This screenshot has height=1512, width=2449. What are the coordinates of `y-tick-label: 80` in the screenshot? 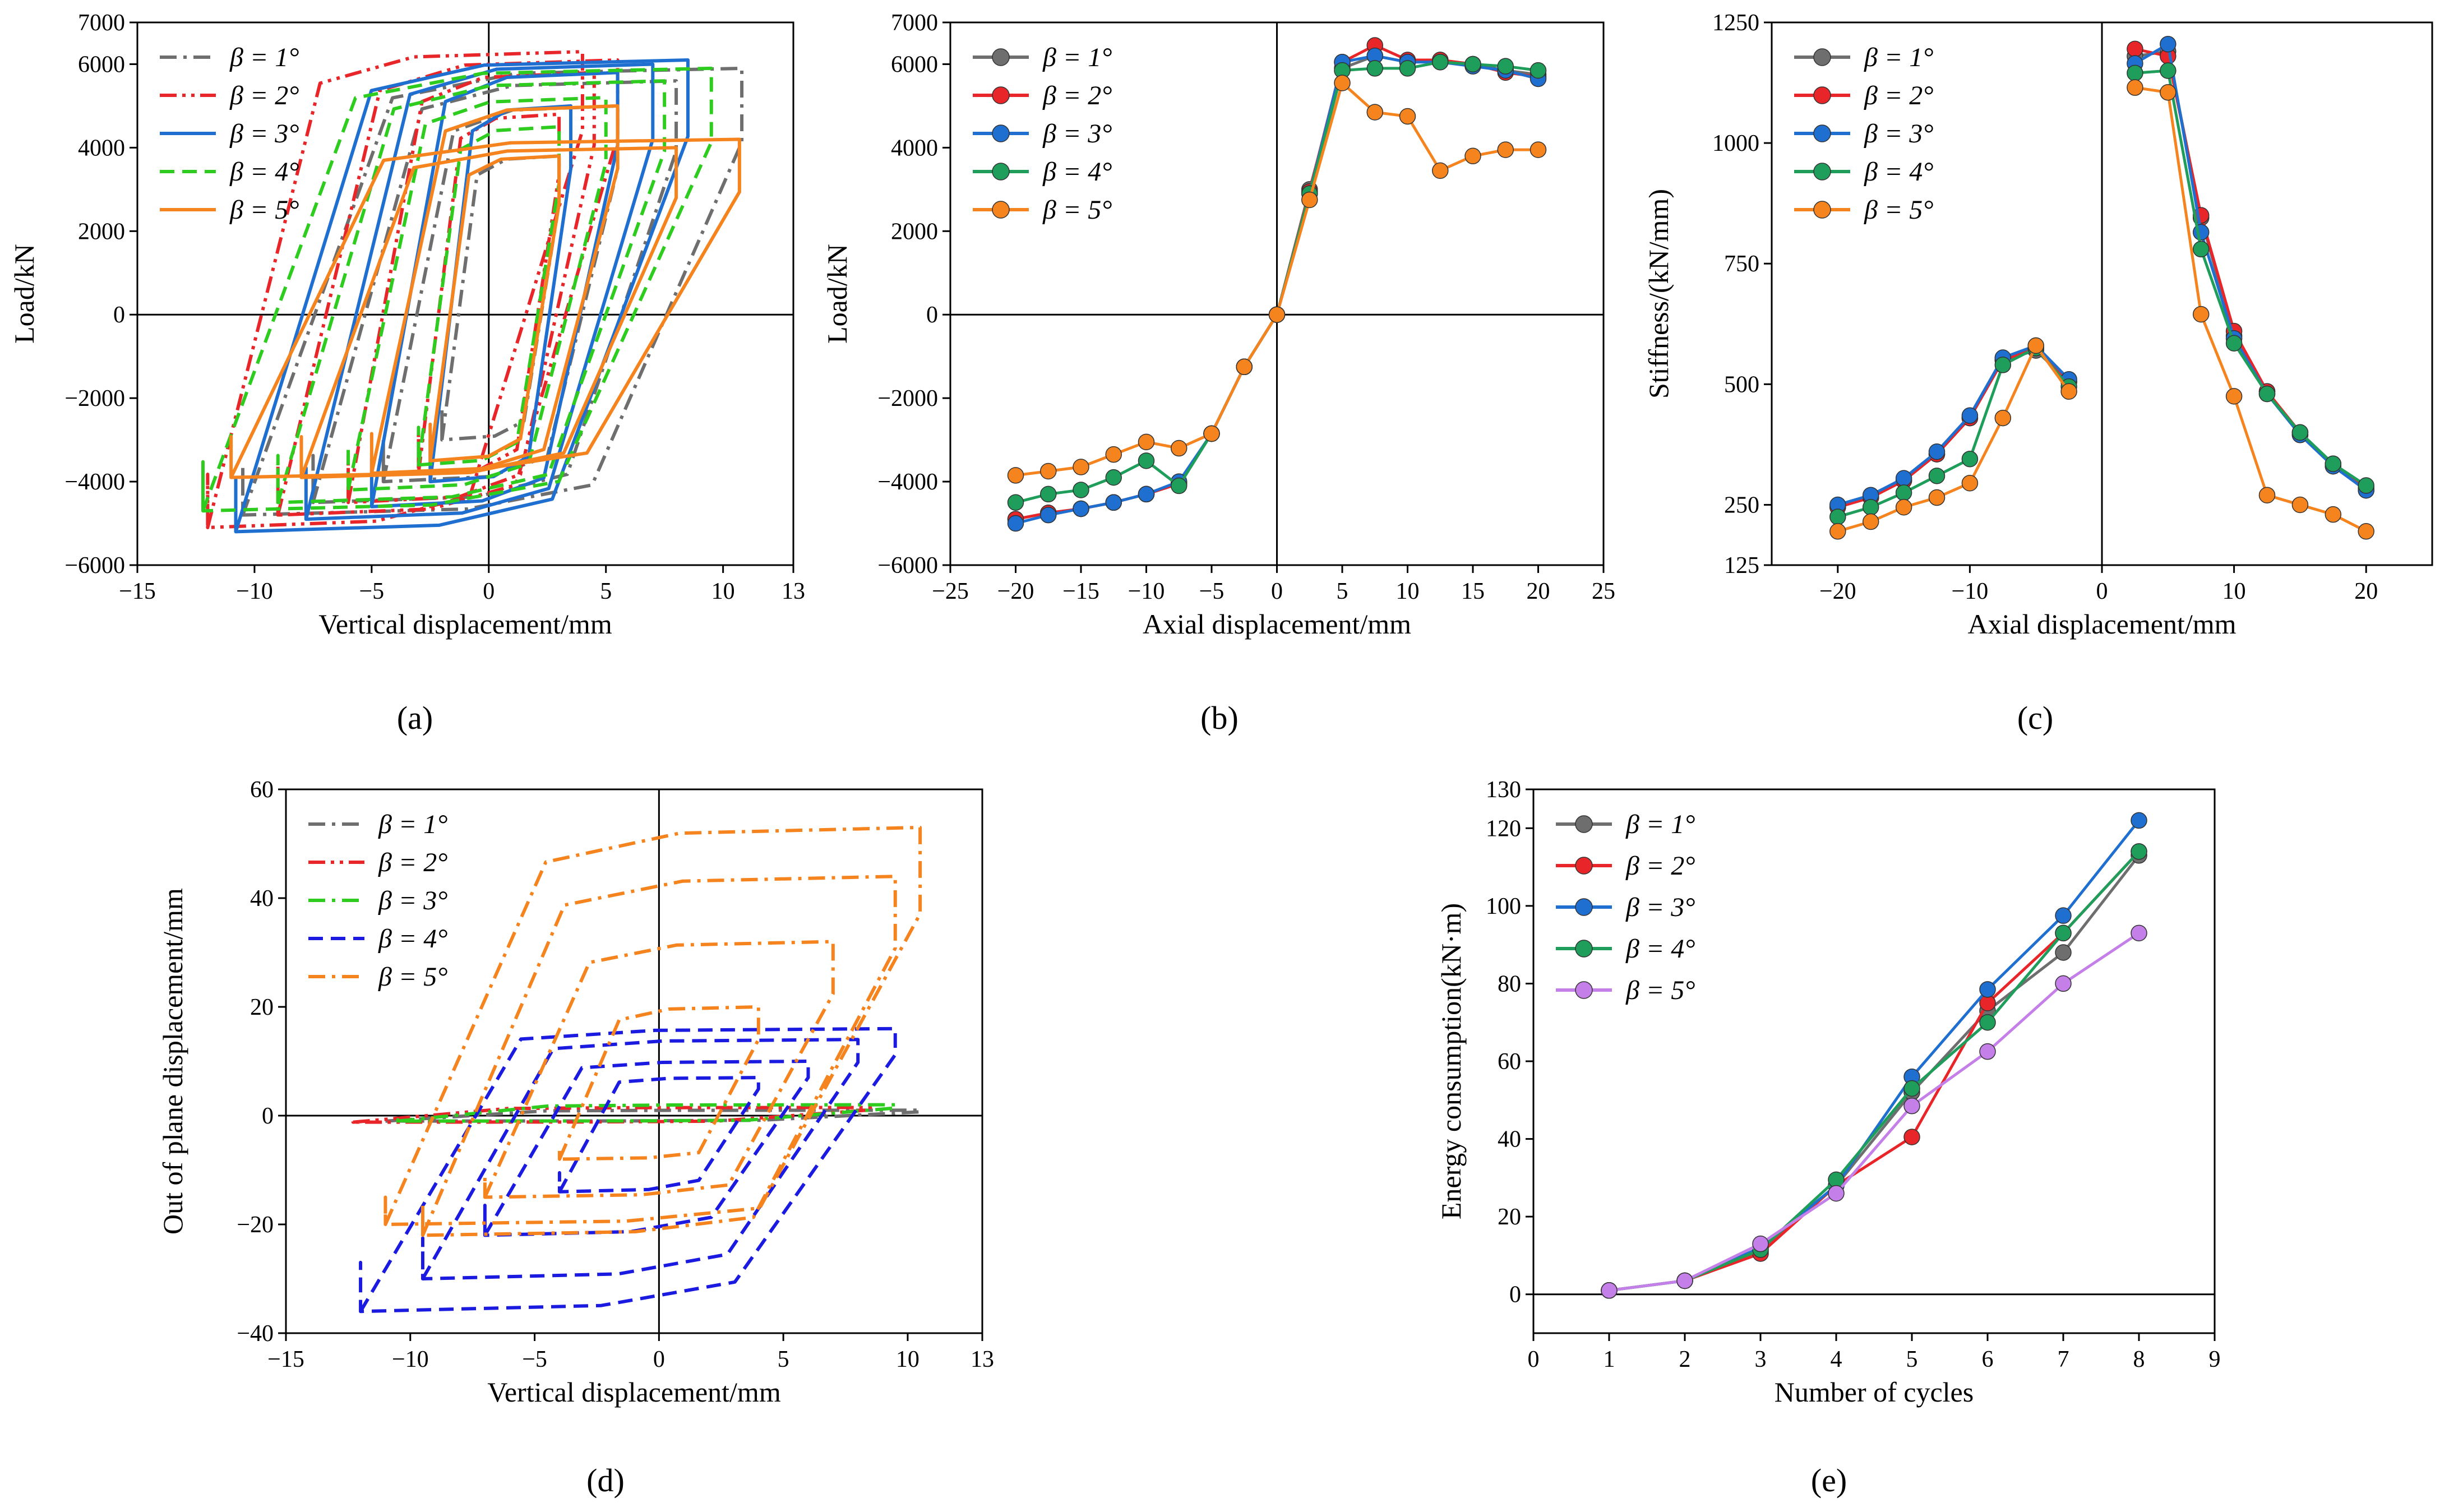 It's located at (1509, 984).